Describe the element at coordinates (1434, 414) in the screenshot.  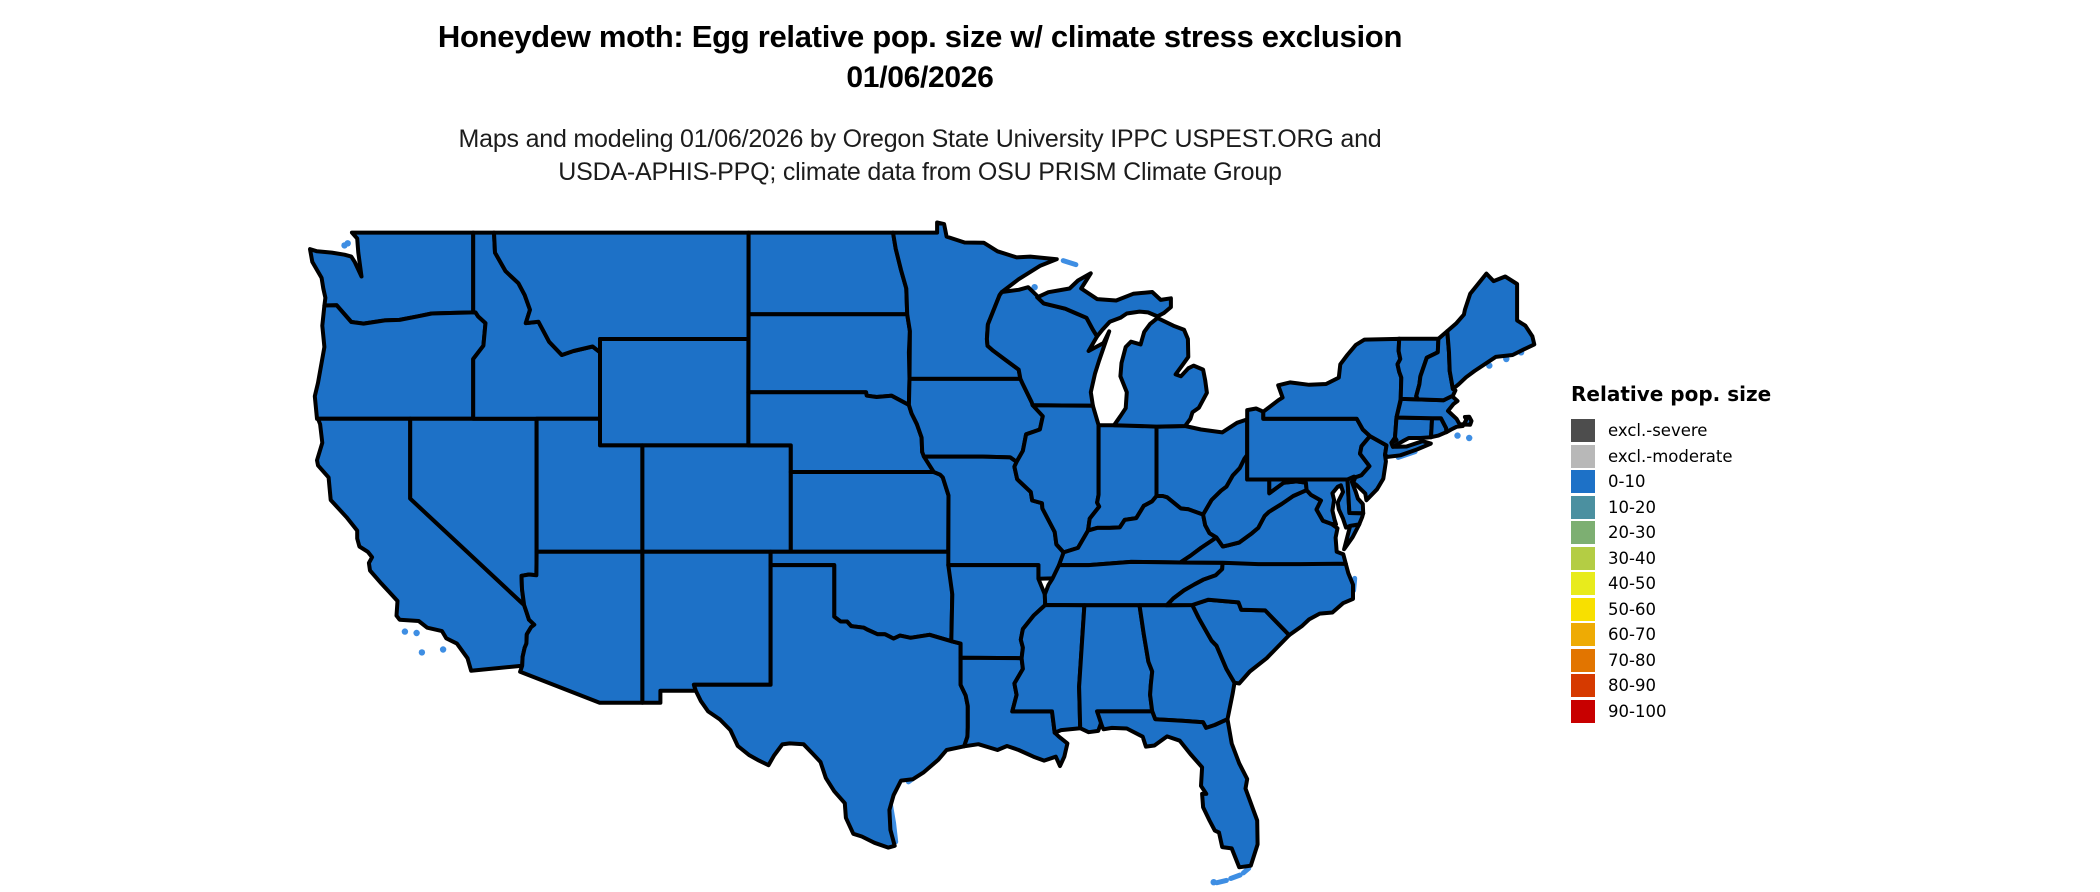
I see `state-MA` at that location.